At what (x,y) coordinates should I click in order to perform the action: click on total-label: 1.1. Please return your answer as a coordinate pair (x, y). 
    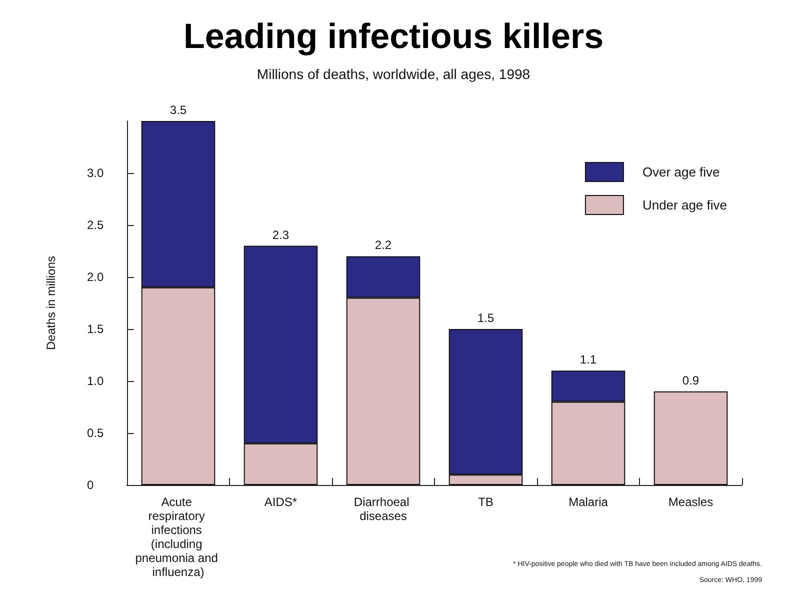
    Looking at the image, I should click on (588, 359).